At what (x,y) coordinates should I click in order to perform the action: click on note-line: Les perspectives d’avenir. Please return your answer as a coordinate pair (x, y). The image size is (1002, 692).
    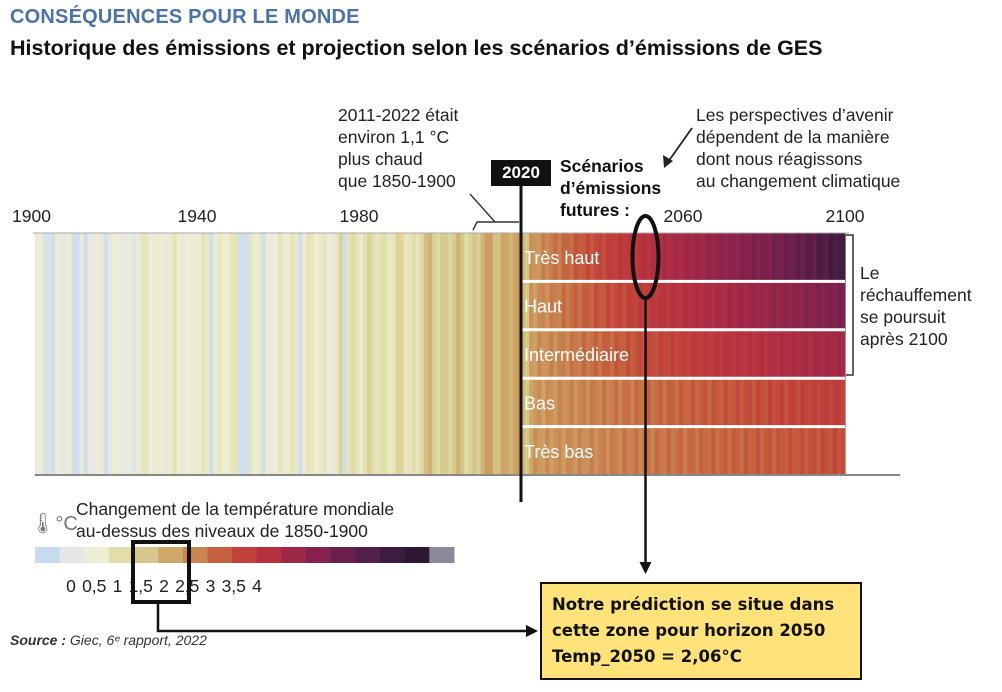
    Looking at the image, I should click on (795, 115).